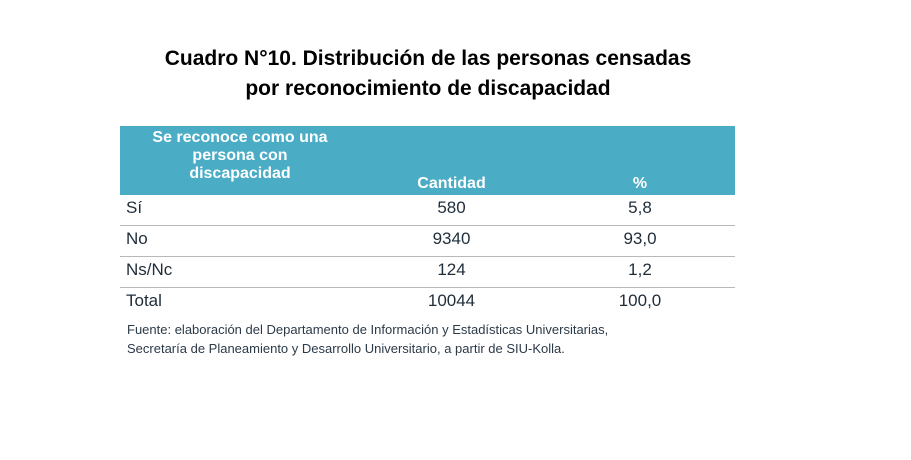 The height and width of the screenshot is (460, 911). I want to click on row-quantity: 124, so click(451, 269).